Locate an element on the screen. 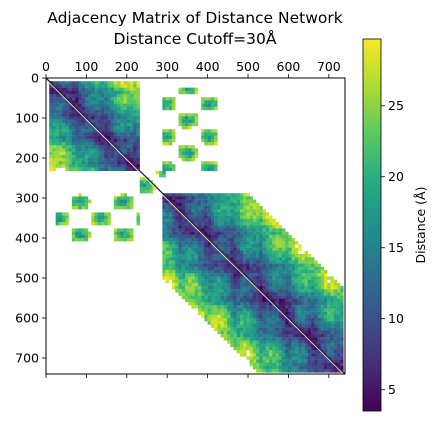 Image resolution: width=438 pixels, height=421 pixels. x-tick-label: 200 is located at coordinates (127, 66).